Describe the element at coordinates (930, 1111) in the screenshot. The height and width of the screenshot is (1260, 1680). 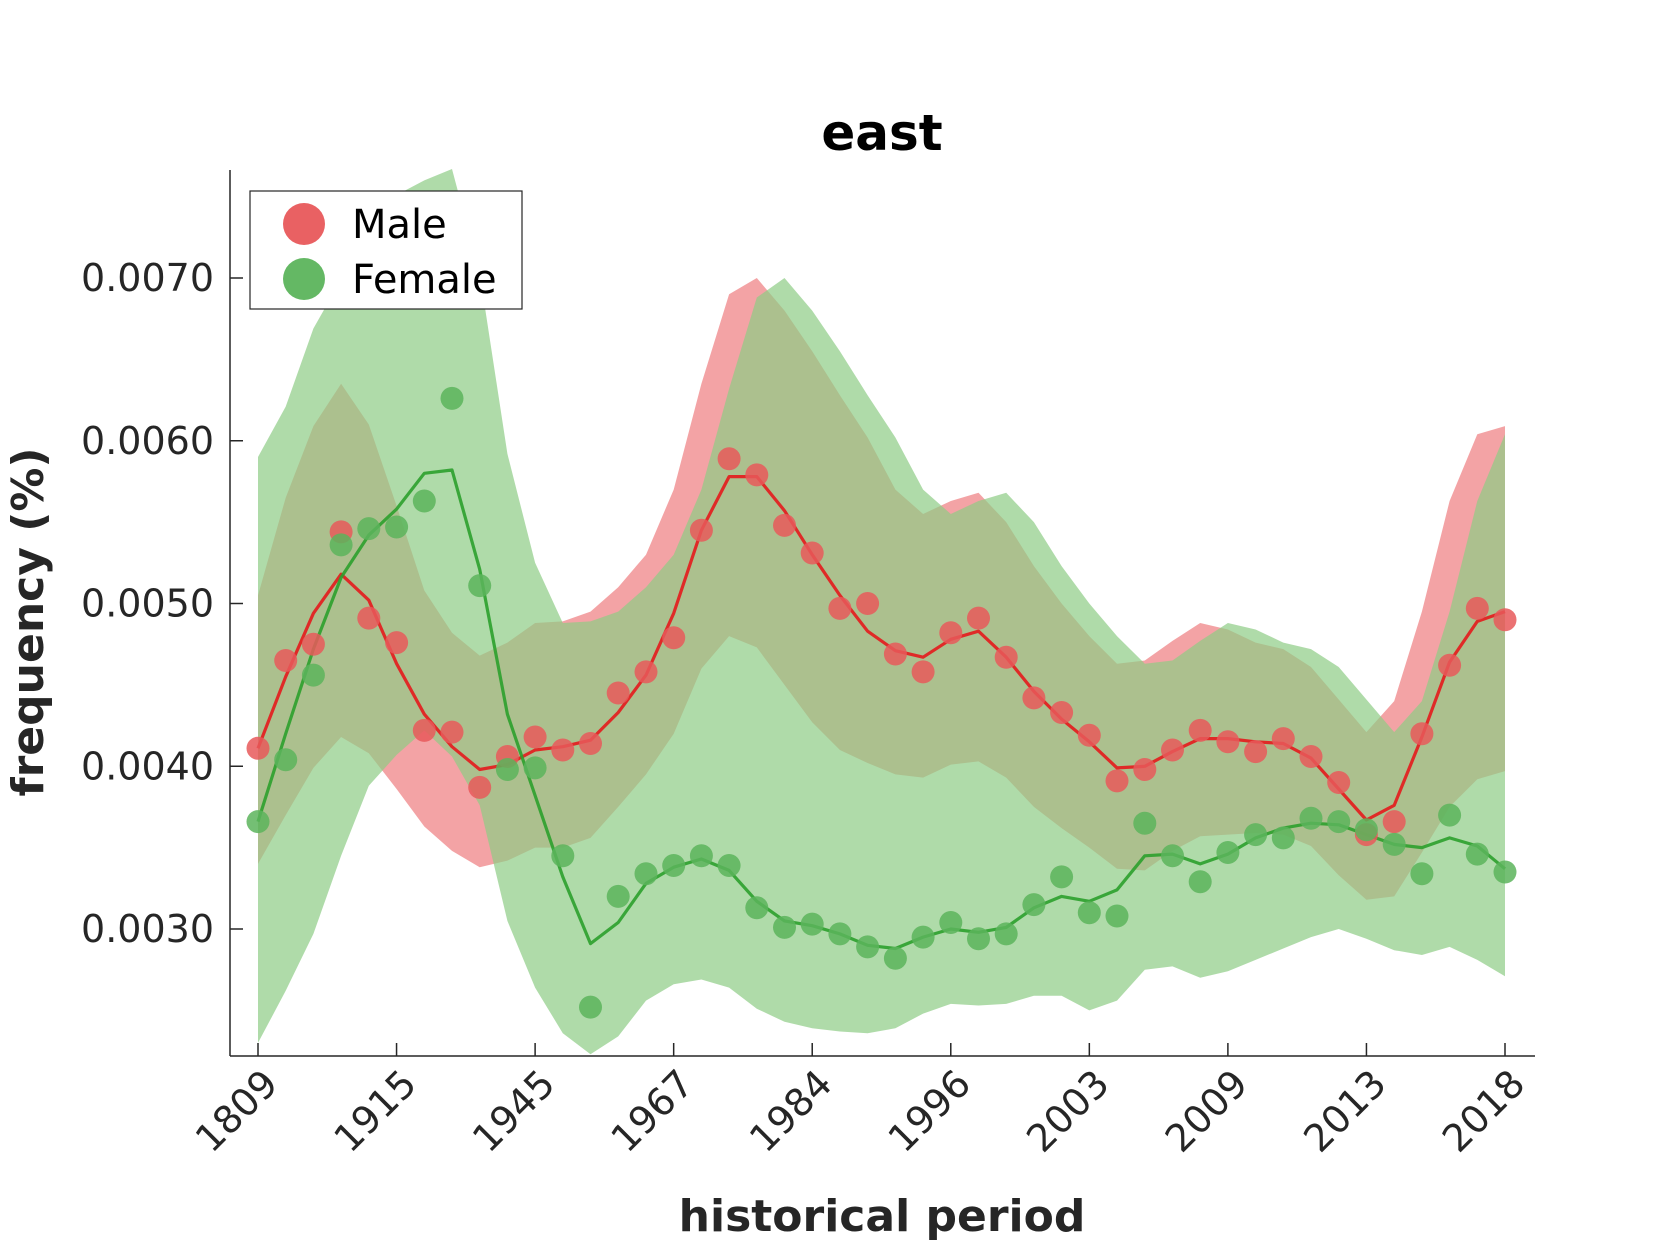
I see `x-tick-label: 1996` at that location.